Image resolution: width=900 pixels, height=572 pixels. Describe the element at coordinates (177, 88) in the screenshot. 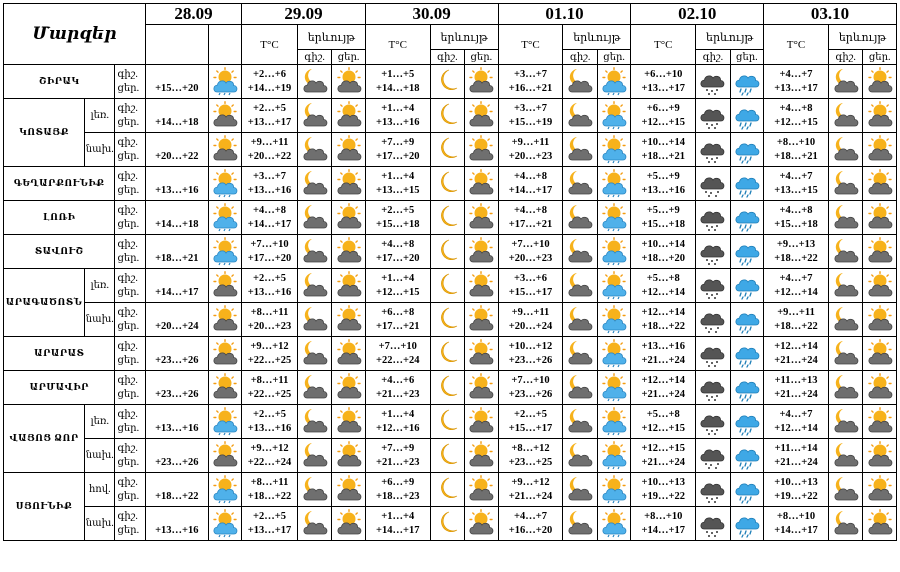

I see `day-temp: +15…+20` at that location.